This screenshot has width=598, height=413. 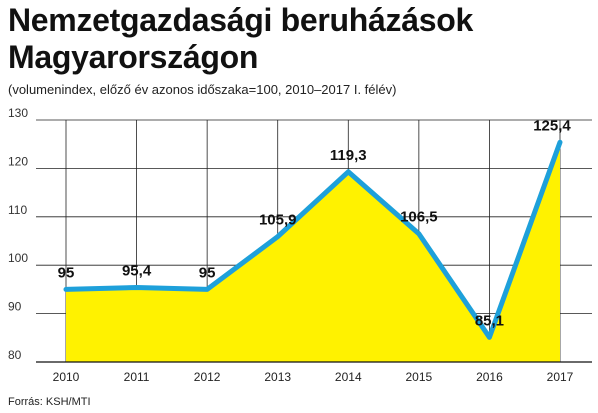 I want to click on y-tick-label: 130, so click(x=18, y=113).